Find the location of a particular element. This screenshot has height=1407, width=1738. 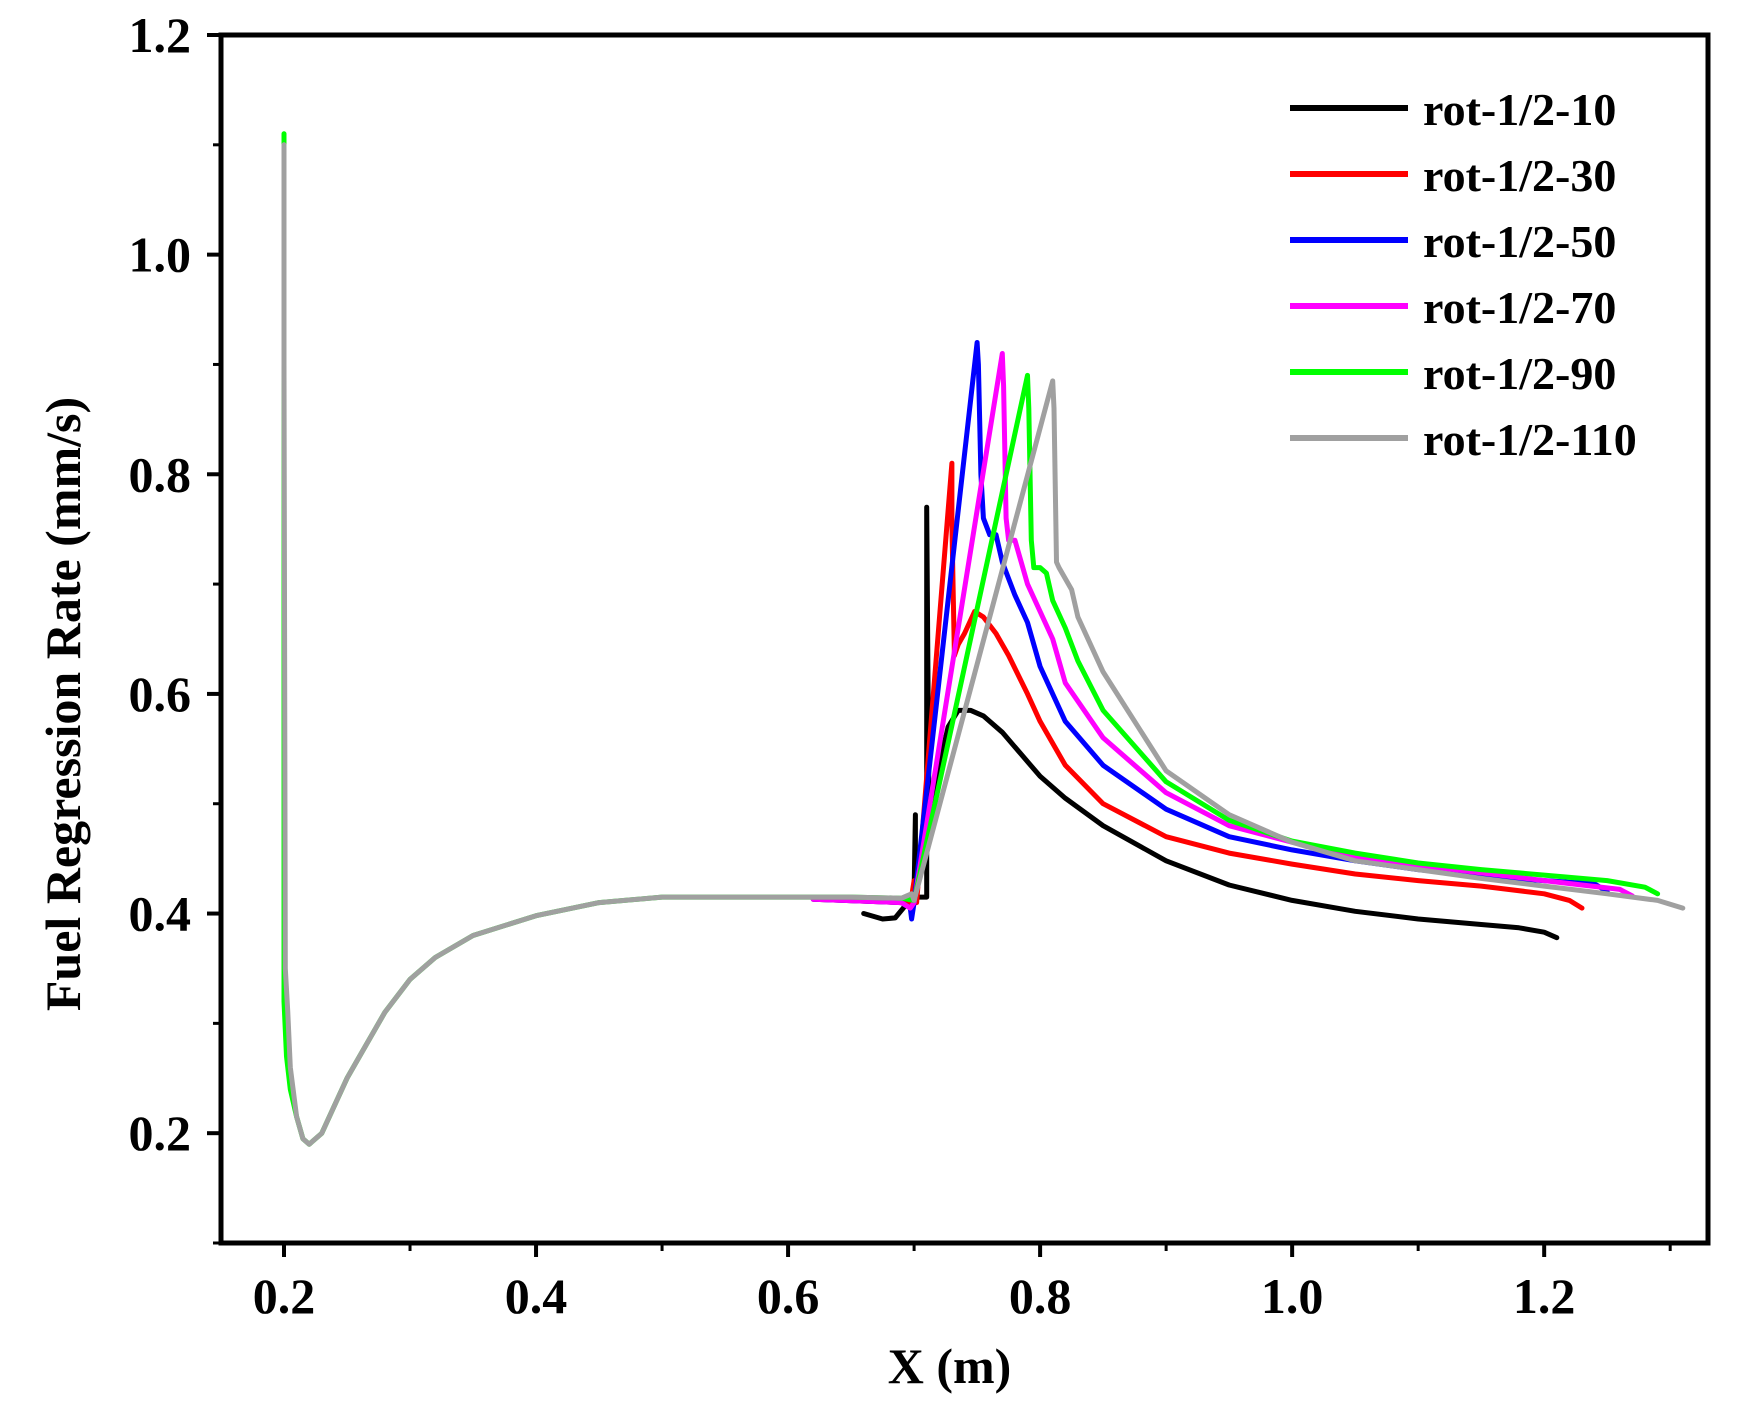

legend-label: rot-1/2-50 is located at coordinates (1519, 241).